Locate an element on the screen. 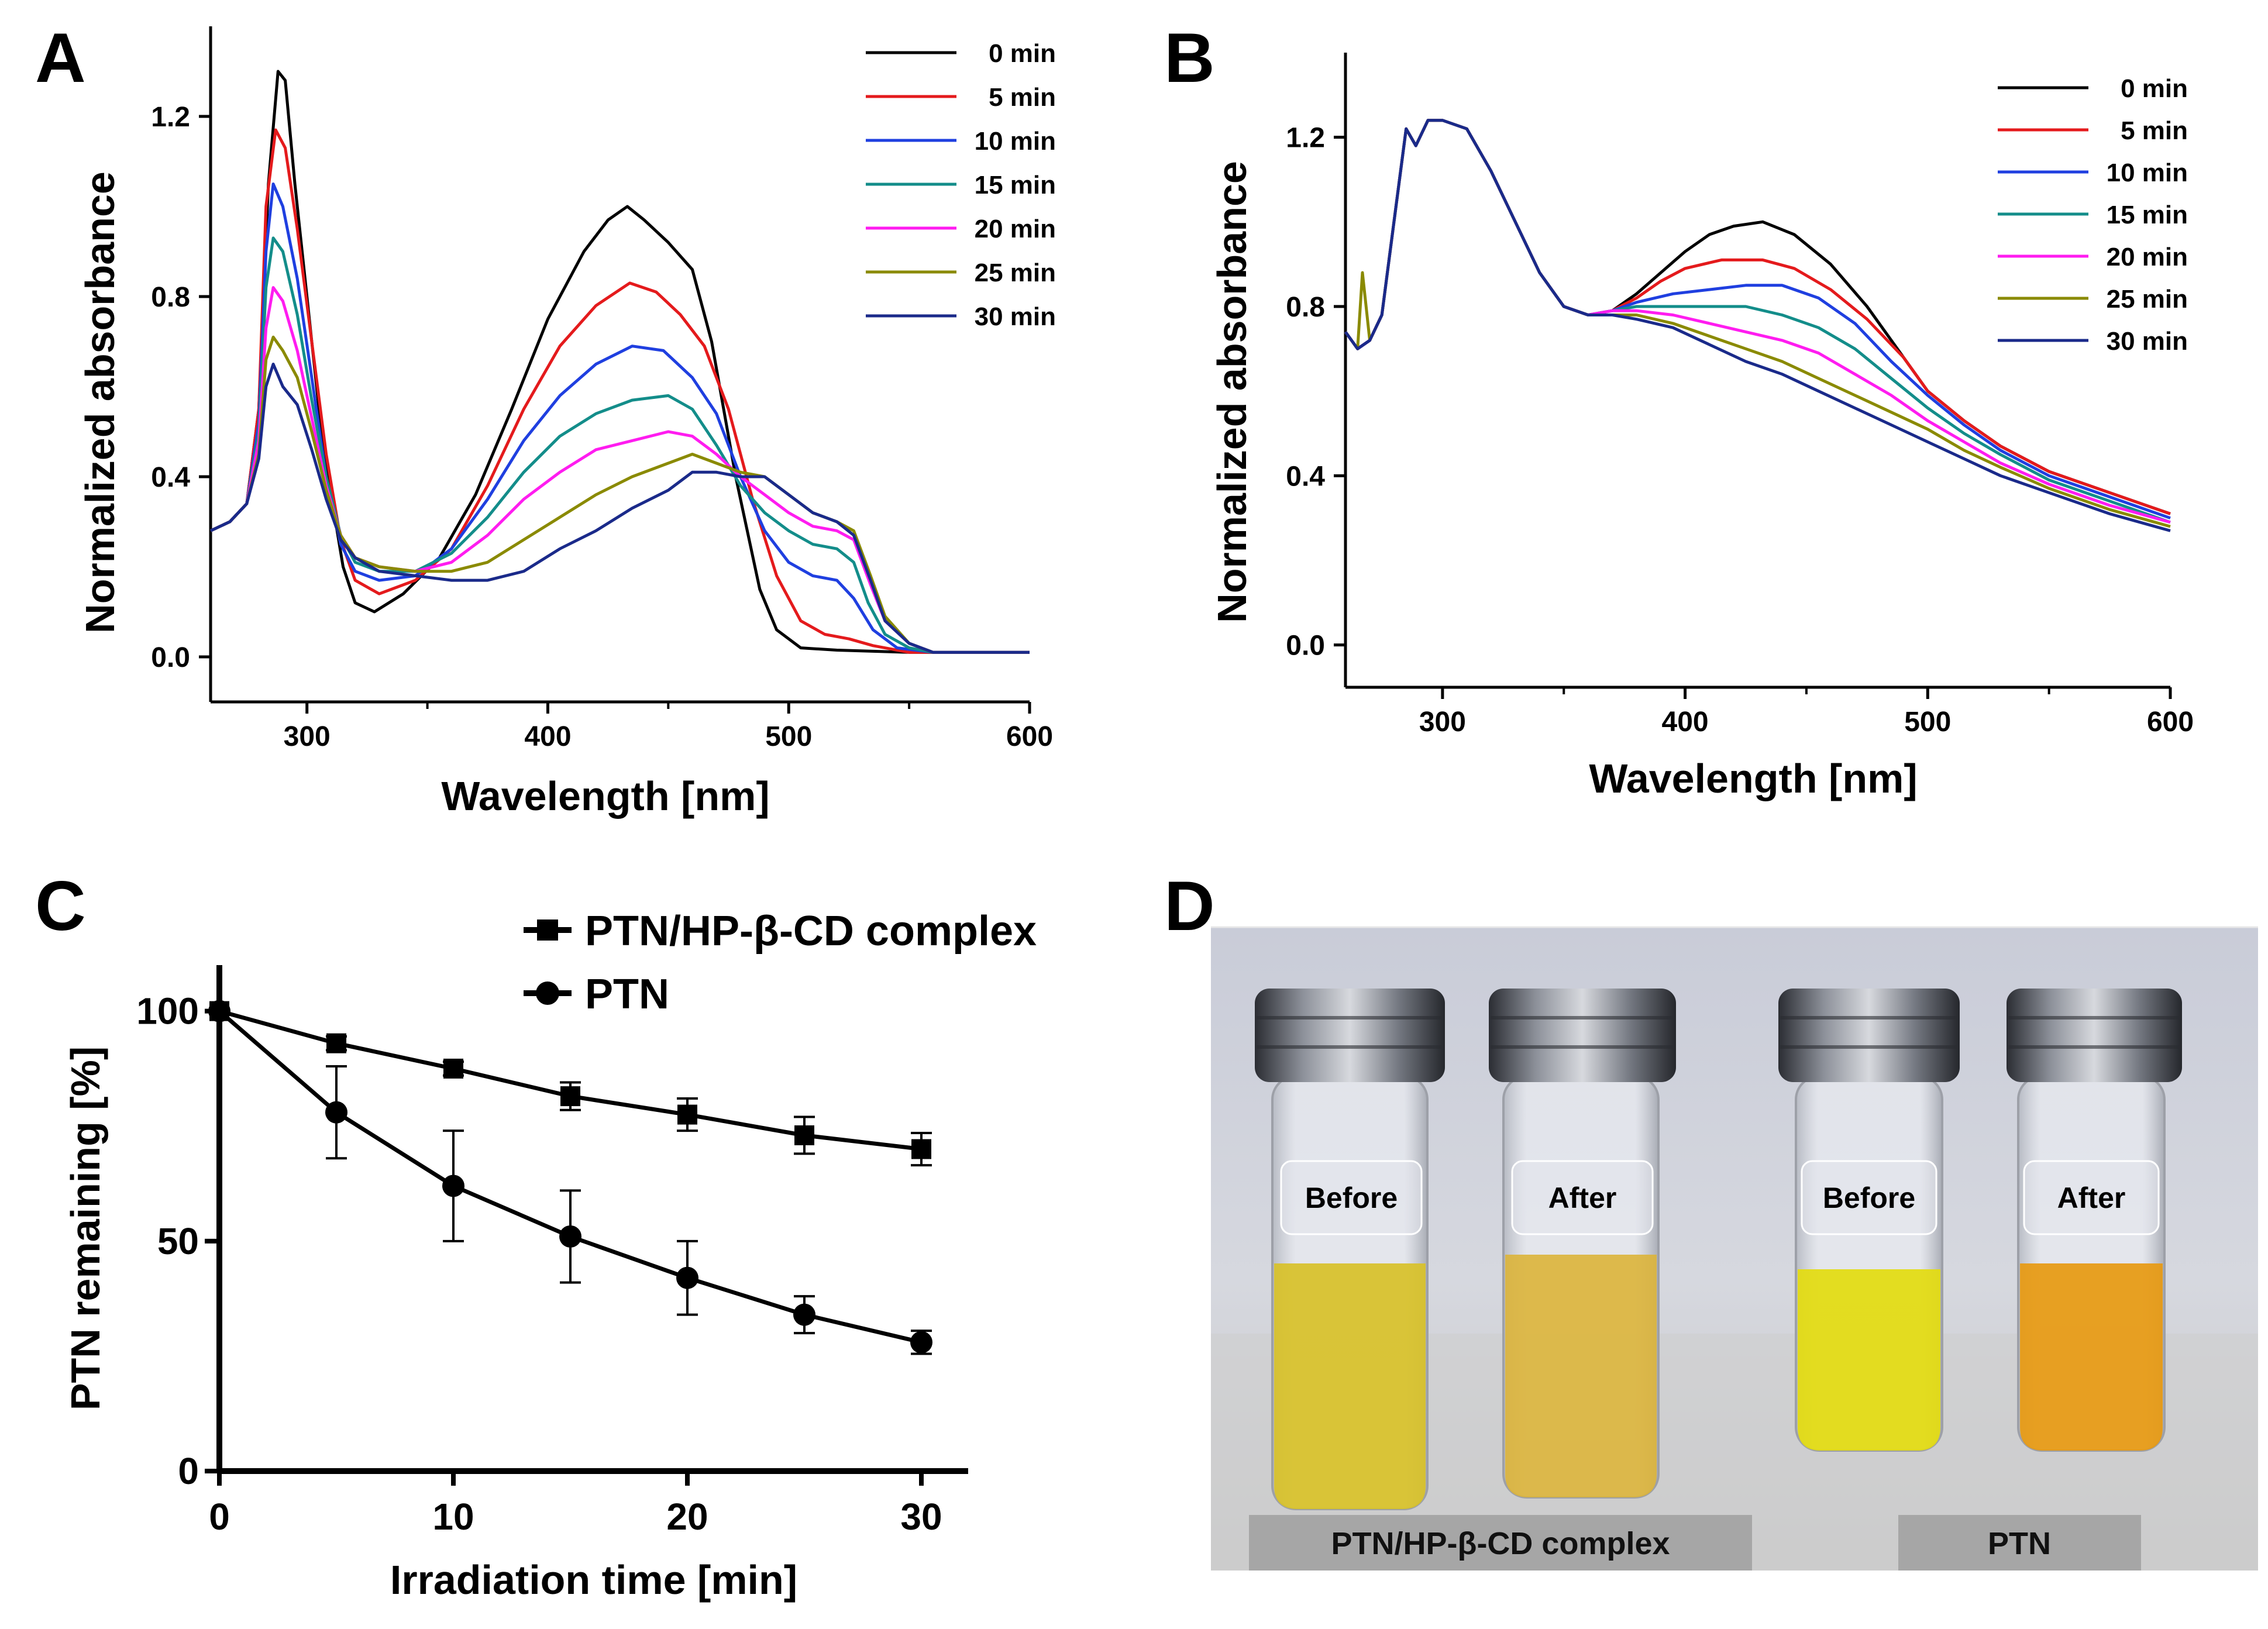 Image resolution: width=2268 pixels, height=1629 pixels. vial-1-label-box is located at coordinates (1352, 1197).